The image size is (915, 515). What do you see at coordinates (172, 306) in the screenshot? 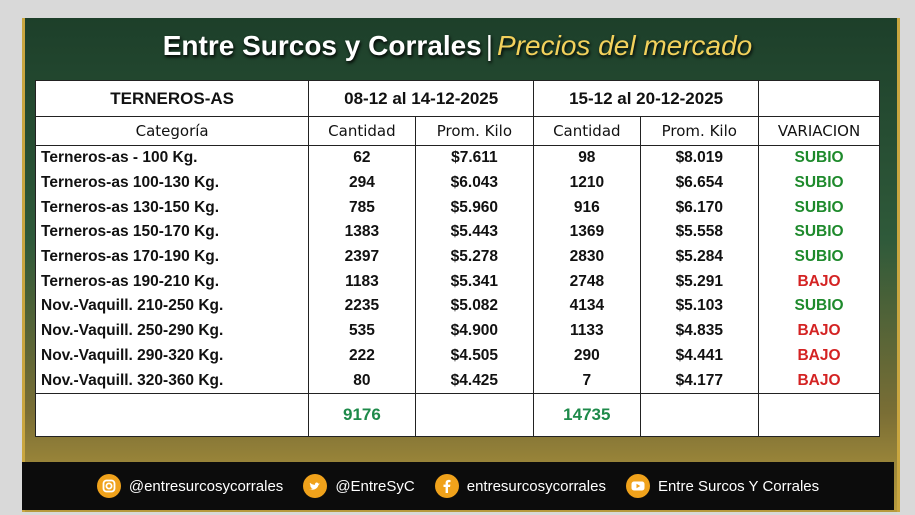
I see `data-cell: Nov.-Vaquill. 210-250 Kg.` at bounding box center [172, 306].